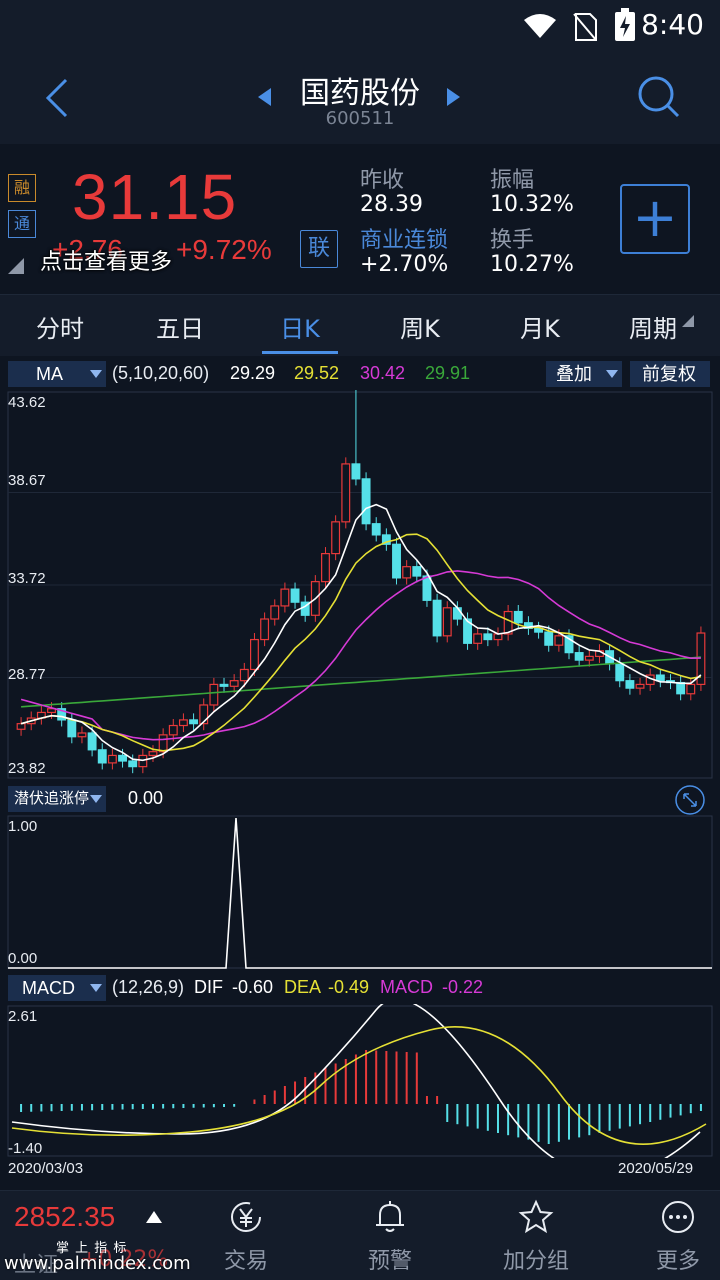 The height and width of the screenshot is (1280, 720). Describe the element at coordinates (670, 374) in the screenshot. I see `adjust-button: 前复权` at that location.